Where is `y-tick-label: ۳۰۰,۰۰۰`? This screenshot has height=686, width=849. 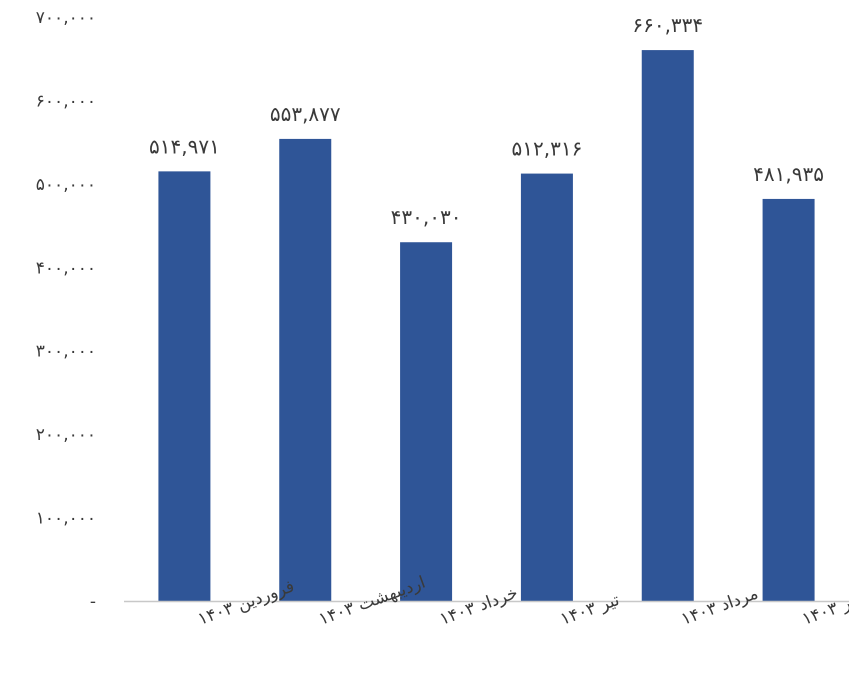
y-tick-label: ۳۰۰,۰۰۰ is located at coordinates (66, 352).